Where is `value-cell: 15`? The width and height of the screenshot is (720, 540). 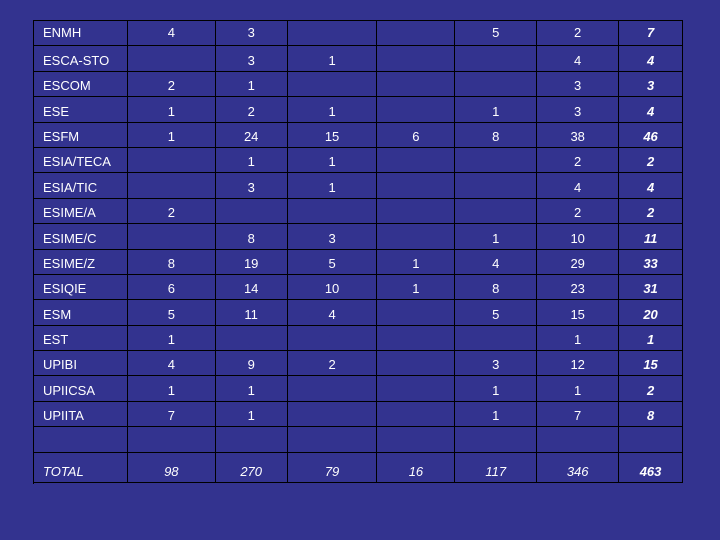
value-cell: 15 is located at coordinates (332, 135).